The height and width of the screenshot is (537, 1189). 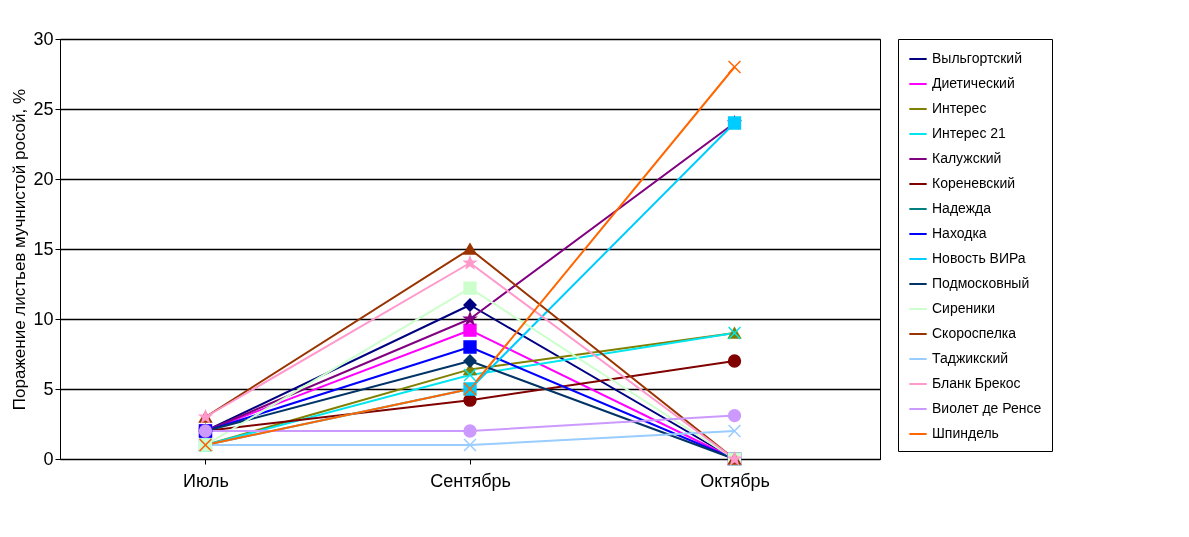 I want to click on y-tick-label: 5, so click(x=48, y=388).